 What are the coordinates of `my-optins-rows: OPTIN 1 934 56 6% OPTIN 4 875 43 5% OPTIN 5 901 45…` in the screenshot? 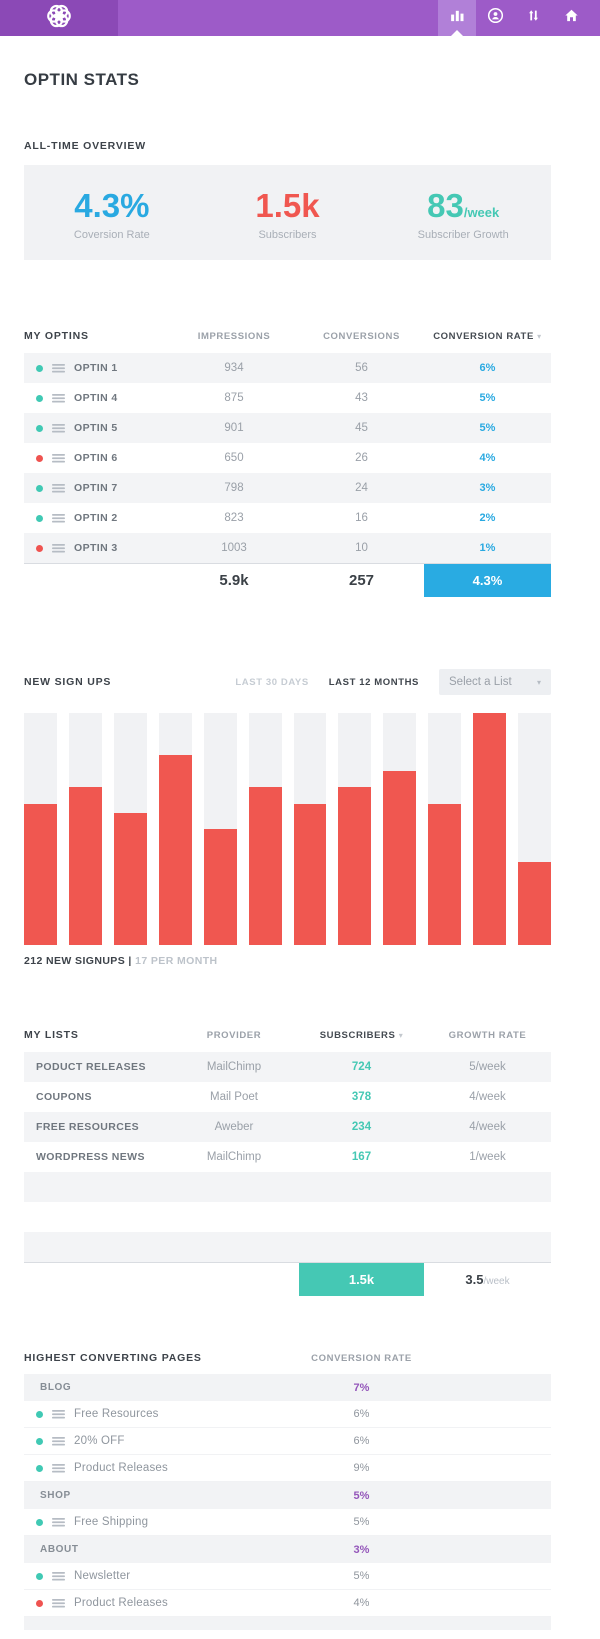 It's located at (287, 458).